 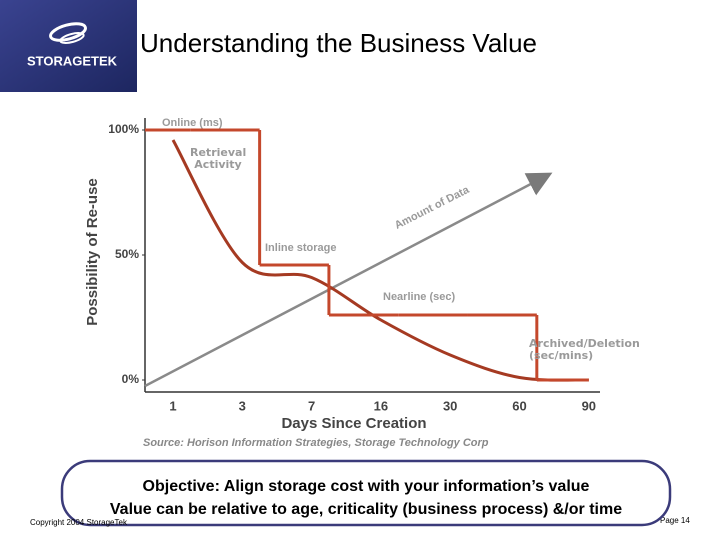 What do you see at coordinates (419, 297) in the screenshot?
I see `tier-label: Nearline (sec)` at bounding box center [419, 297].